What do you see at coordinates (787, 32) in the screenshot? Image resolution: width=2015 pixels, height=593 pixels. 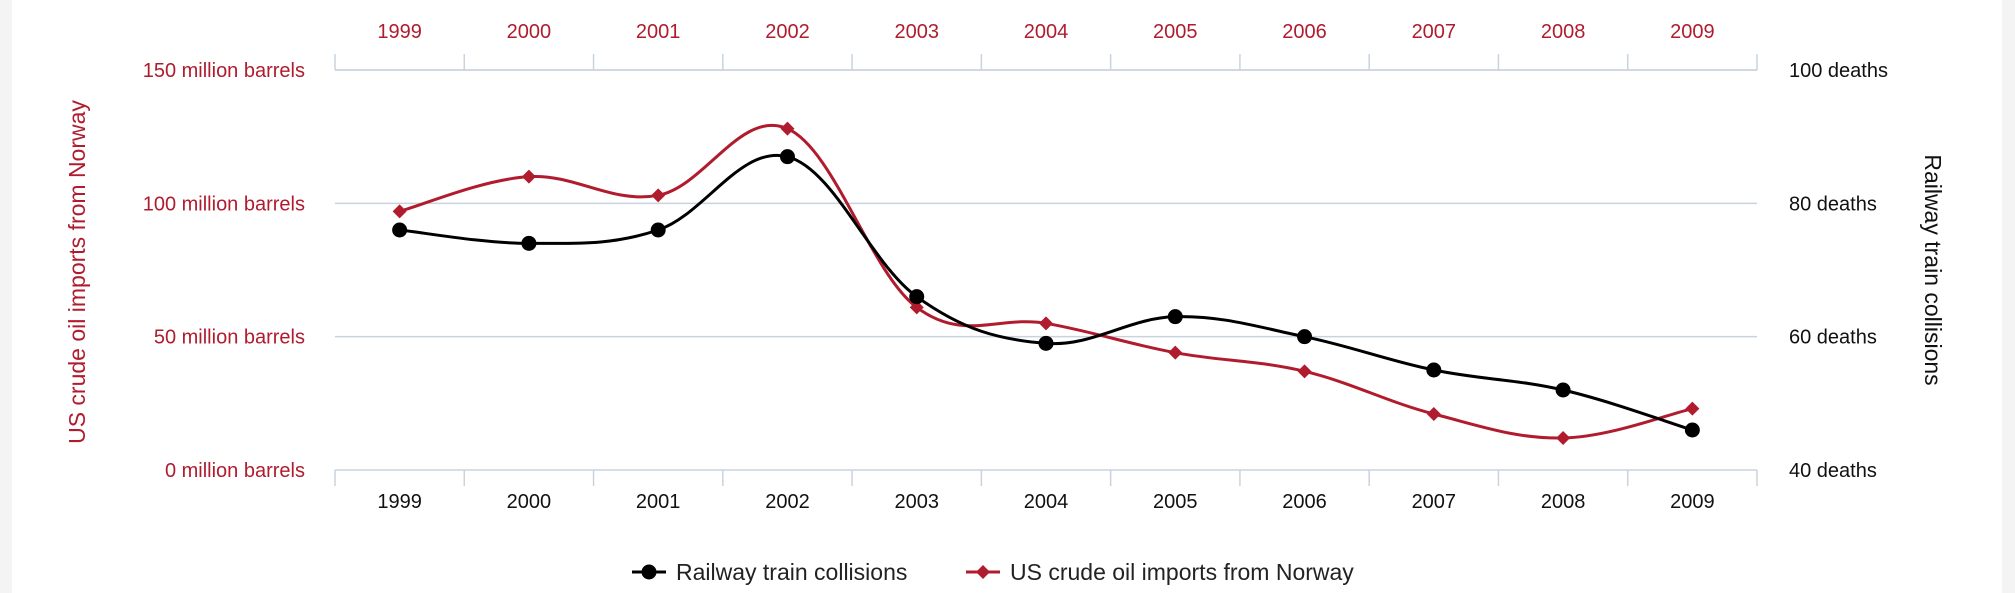 I see `top-year-label: 2002` at bounding box center [787, 32].